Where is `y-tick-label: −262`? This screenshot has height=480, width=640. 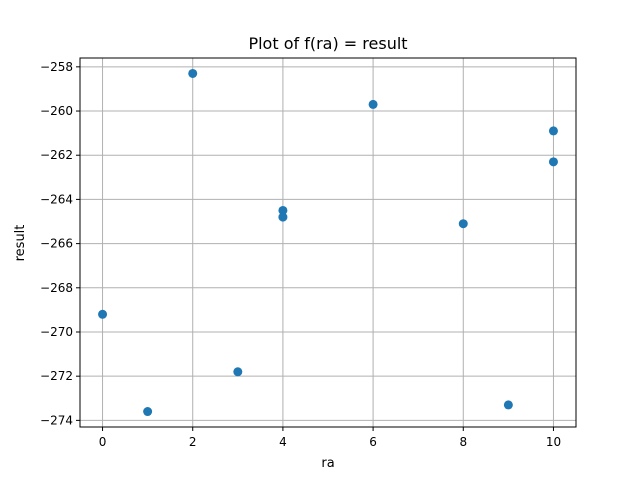
y-tick-label: −262 is located at coordinates (56, 155).